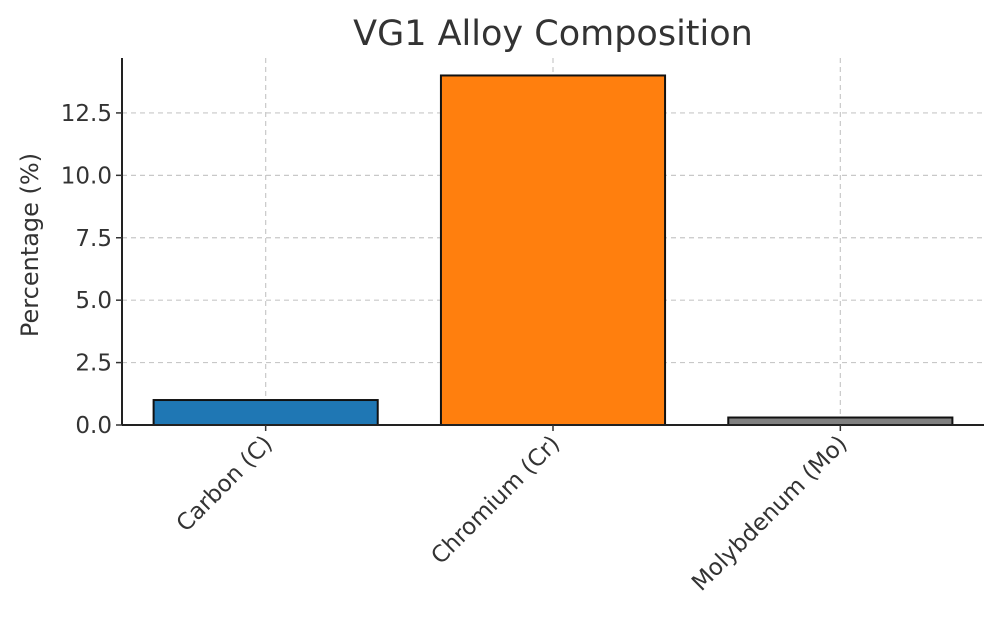  Describe the element at coordinates (769, 513) in the screenshot. I see `x-tick-label: Molybdenum (Mo)` at that location.